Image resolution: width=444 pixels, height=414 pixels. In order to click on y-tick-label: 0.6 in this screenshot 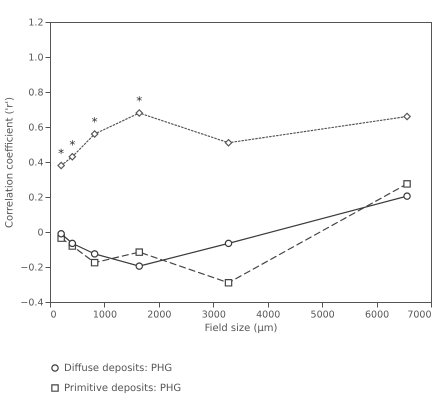, I will do `click(36, 128)`.